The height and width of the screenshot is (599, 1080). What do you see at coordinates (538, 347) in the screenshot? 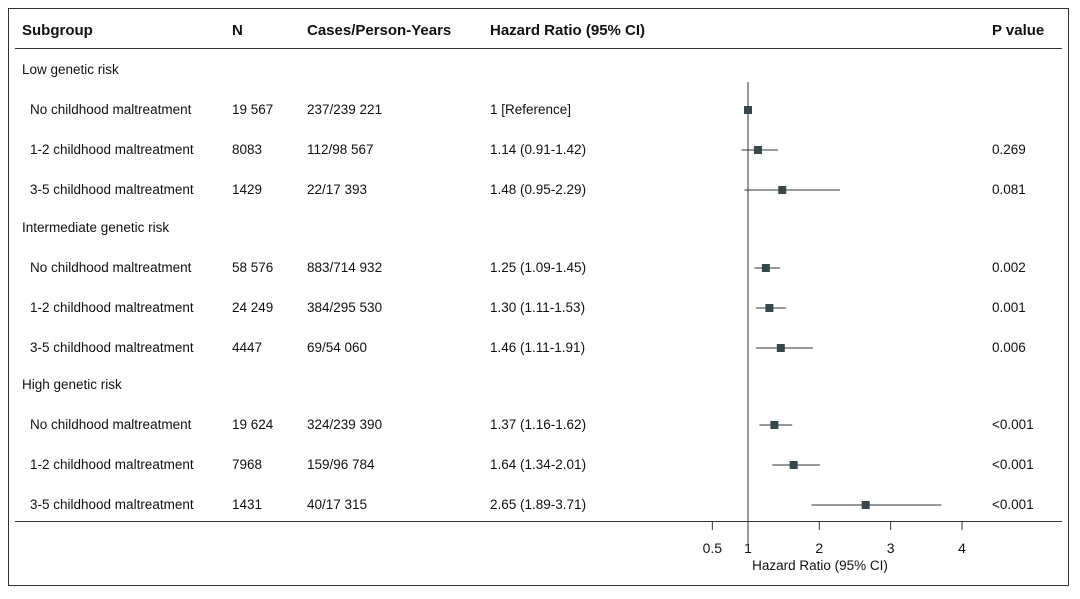
I see `cell-hazard-ratio: 1.46 (1.11-1.91)` at bounding box center [538, 347].